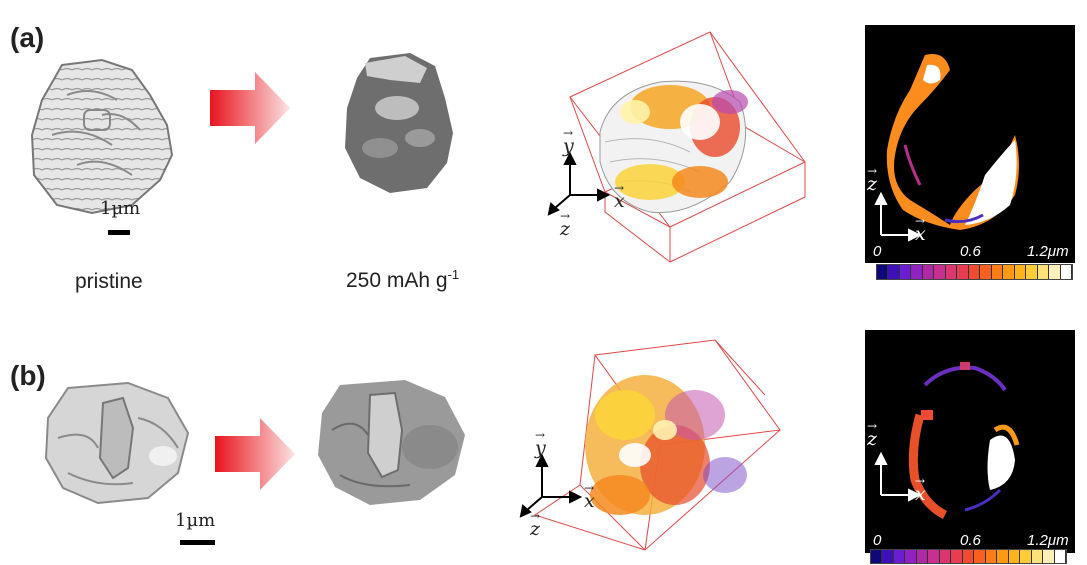 The width and height of the screenshot is (1087, 565). What do you see at coordinates (970, 144) in the screenshot?
I see `strain-map-a: → z → x 0 0.6 1.2μm` at bounding box center [970, 144].